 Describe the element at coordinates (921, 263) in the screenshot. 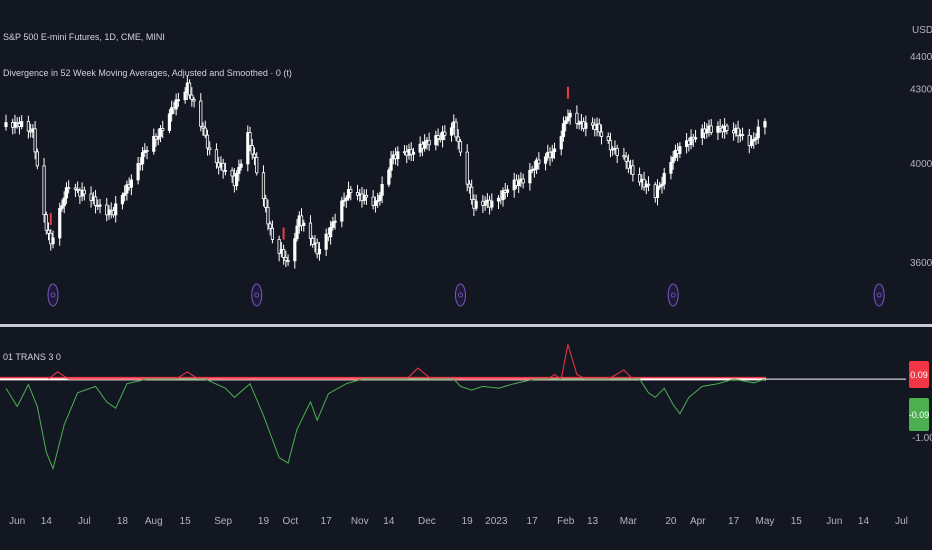

I see `price-tick-label: 3600.00` at that location.